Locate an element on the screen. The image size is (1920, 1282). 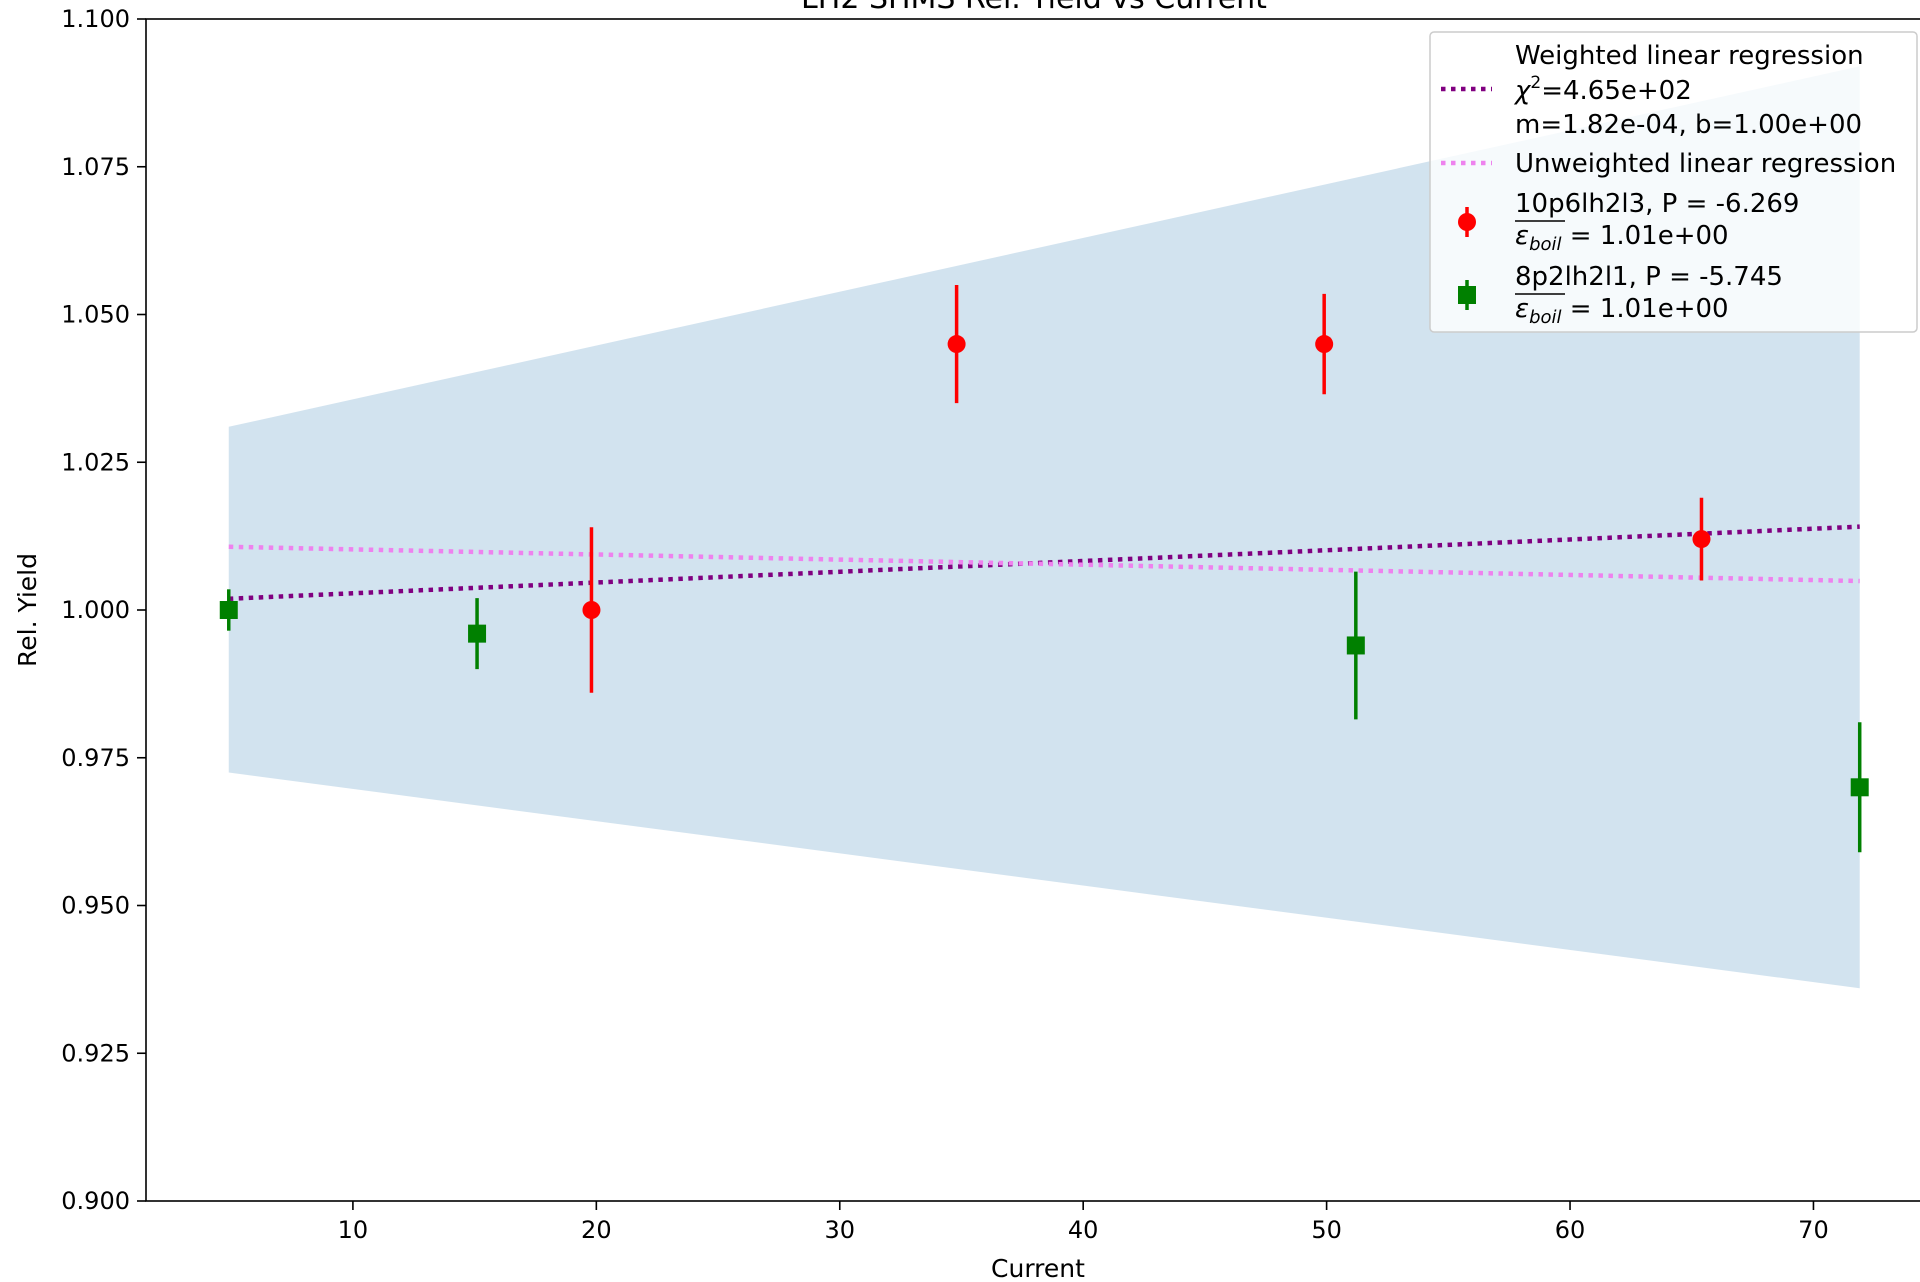
legend-series-1-sub: εboil = 1.01e+00 is located at coordinates (1622, 311).